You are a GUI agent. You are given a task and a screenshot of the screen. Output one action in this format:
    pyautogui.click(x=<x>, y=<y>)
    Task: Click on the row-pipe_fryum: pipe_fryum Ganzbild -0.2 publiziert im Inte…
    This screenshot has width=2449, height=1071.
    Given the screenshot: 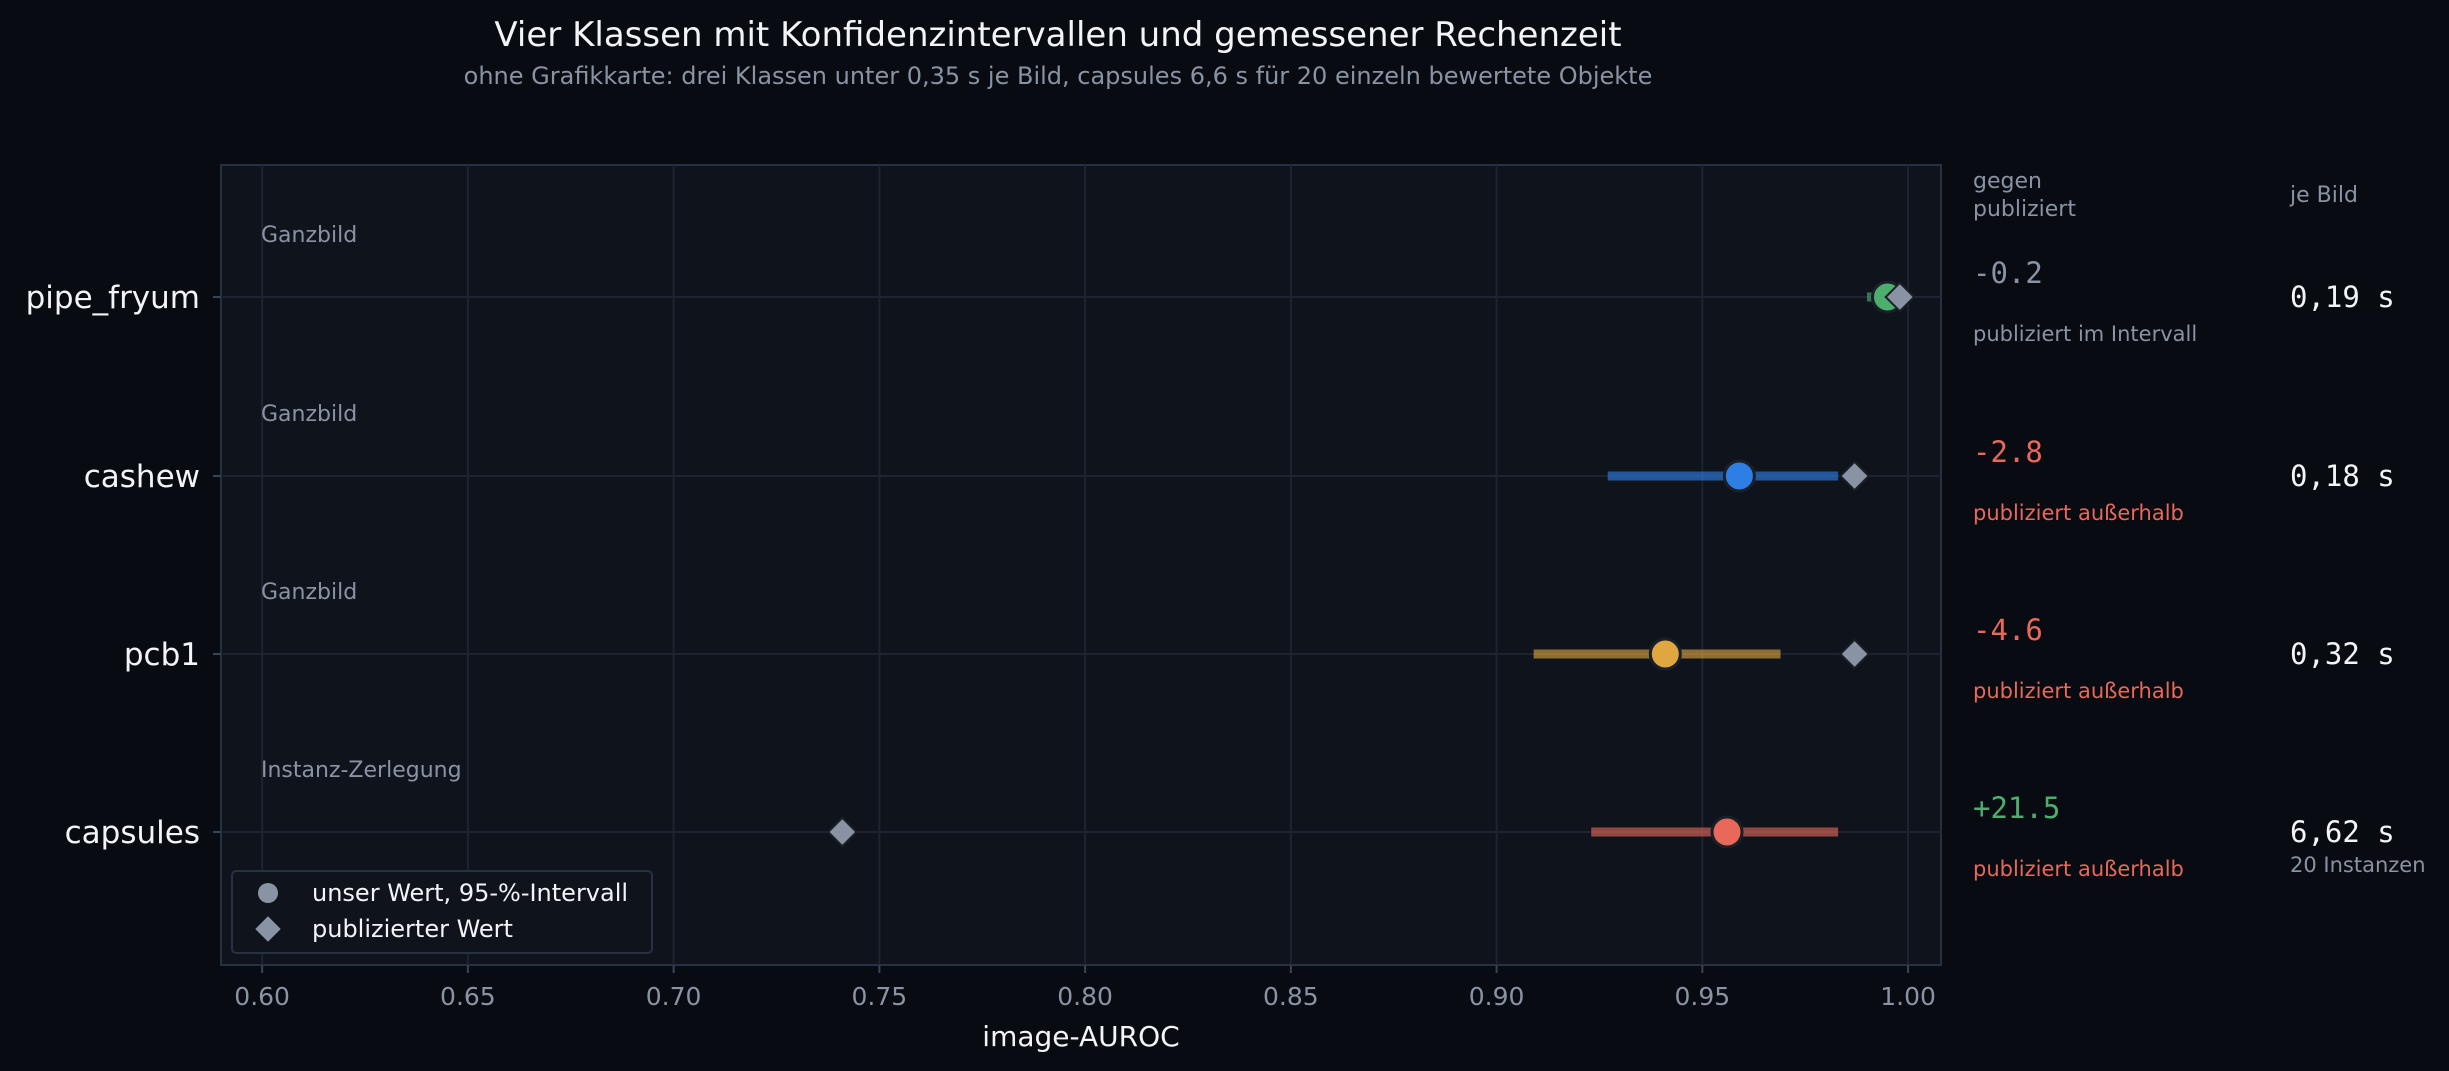 What is the action you would take?
    pyautogui.click(x=1210, y=284)
    